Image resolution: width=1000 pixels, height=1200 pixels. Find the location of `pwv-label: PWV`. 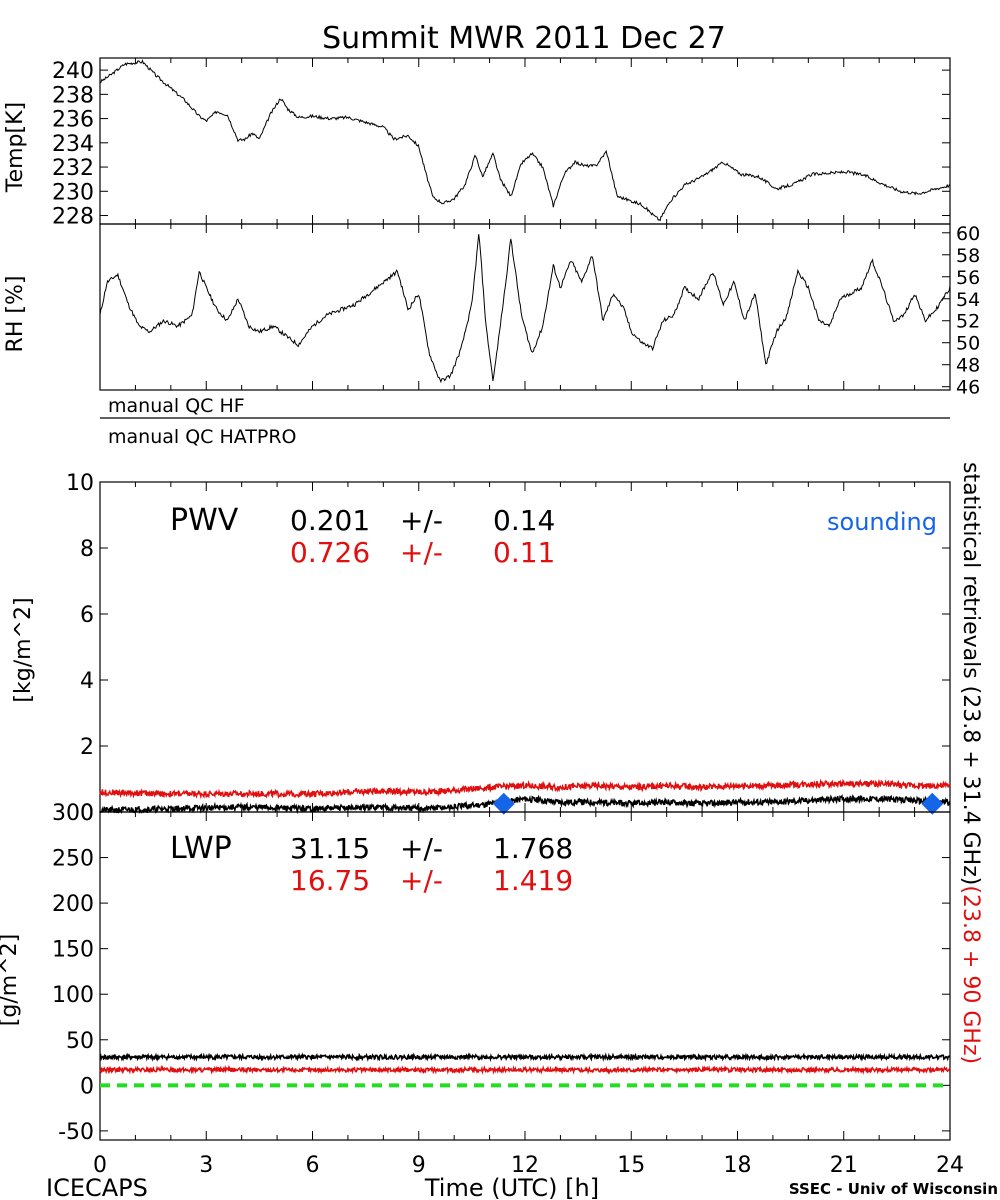

pwv-label: PWV is located at coordinates (204, 520).